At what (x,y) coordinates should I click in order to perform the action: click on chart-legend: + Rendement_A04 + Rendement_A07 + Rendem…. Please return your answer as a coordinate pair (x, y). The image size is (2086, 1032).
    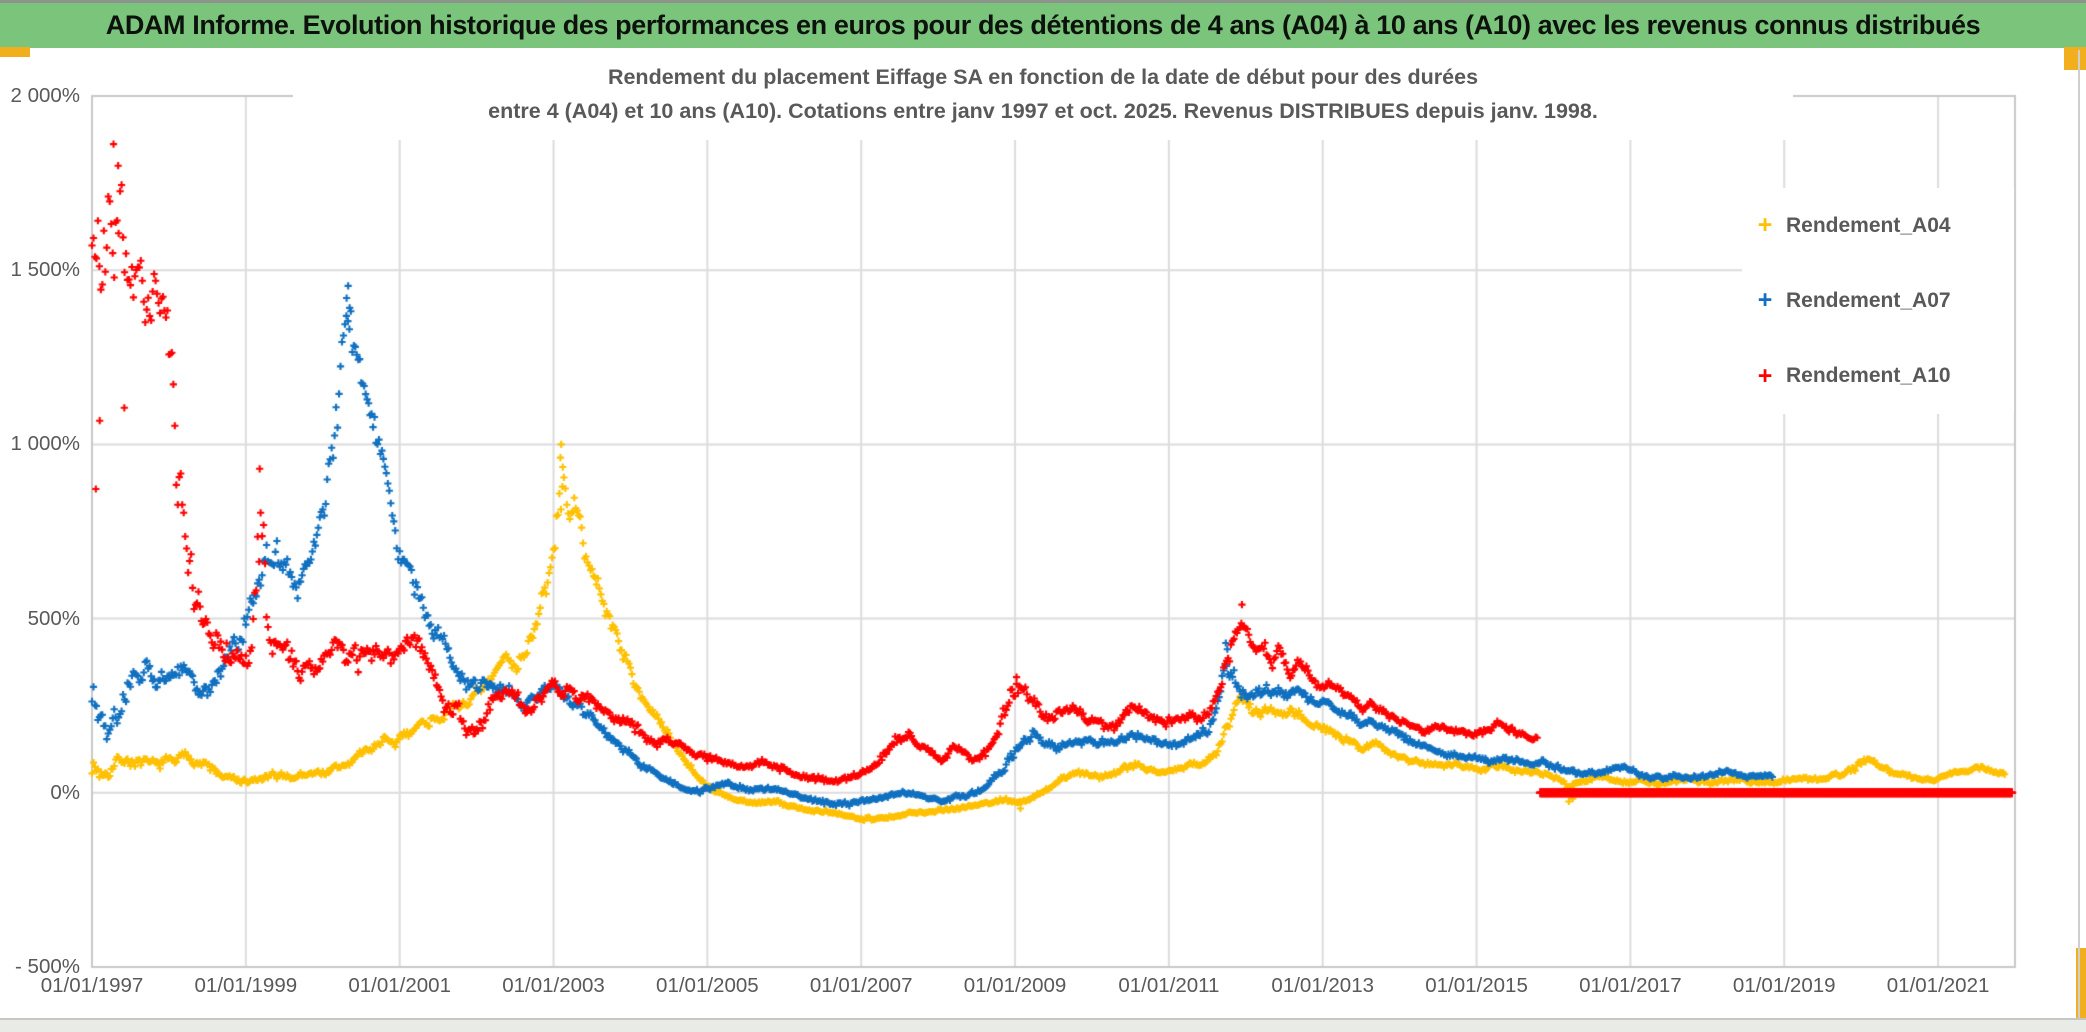
    Looking at the image, I should click on (1878, 301).